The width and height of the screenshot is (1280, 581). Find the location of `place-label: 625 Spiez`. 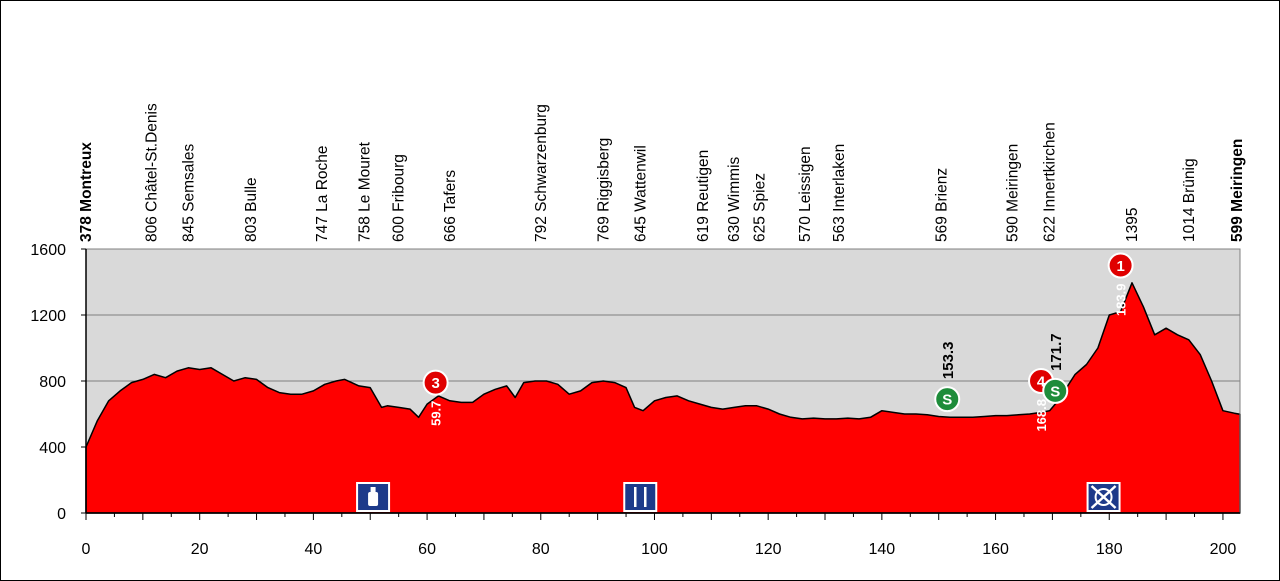

place-label: 625 Spiez is located at coordinates (760, 207).